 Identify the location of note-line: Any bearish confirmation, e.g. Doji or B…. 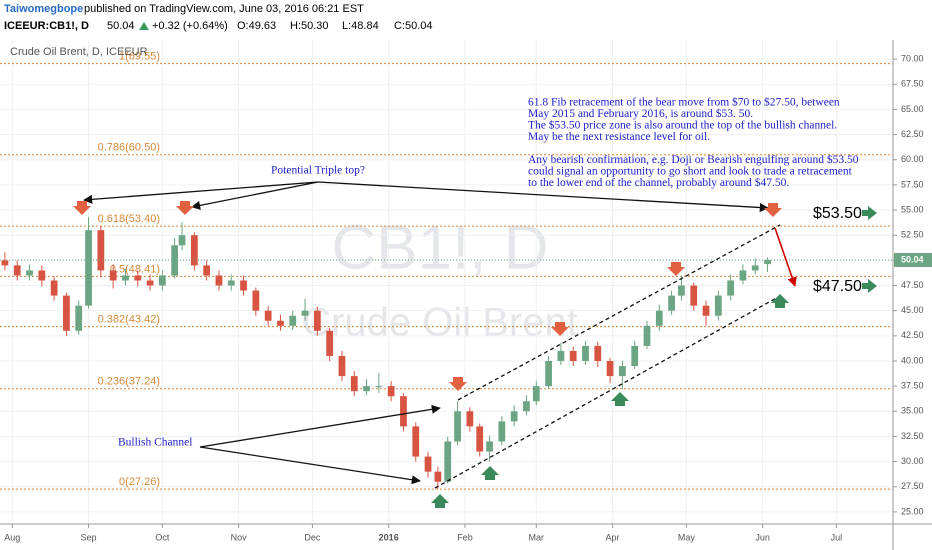
(693, 159).